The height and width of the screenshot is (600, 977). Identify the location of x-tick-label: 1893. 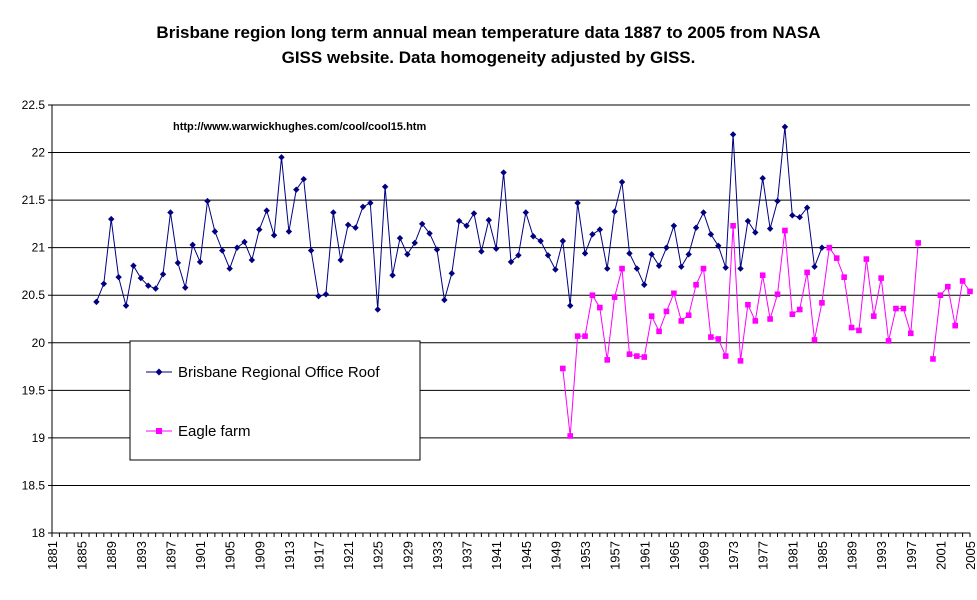
(141, 555).